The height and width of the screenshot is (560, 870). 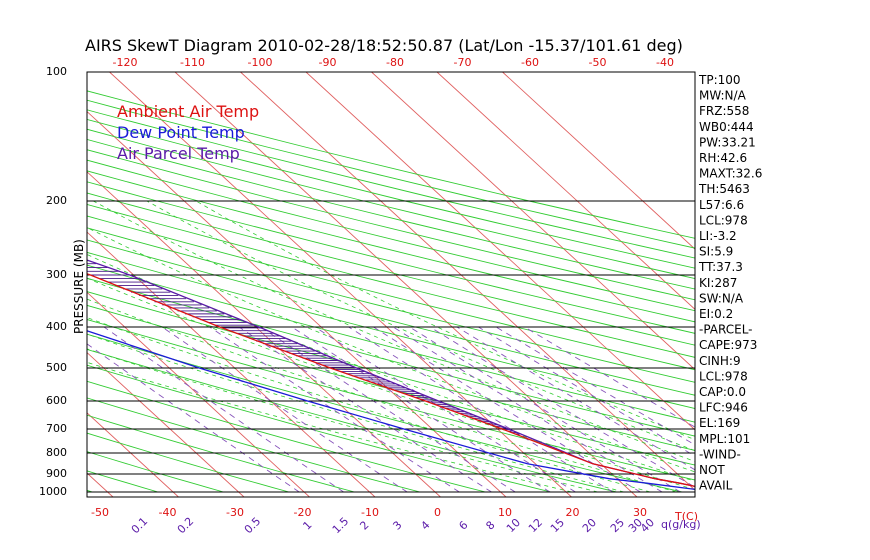 What do you see at coordinates (716, 314) in the screenshot?
I see `stability-index-label: EI:0.2` at bounding box center [716, 314].